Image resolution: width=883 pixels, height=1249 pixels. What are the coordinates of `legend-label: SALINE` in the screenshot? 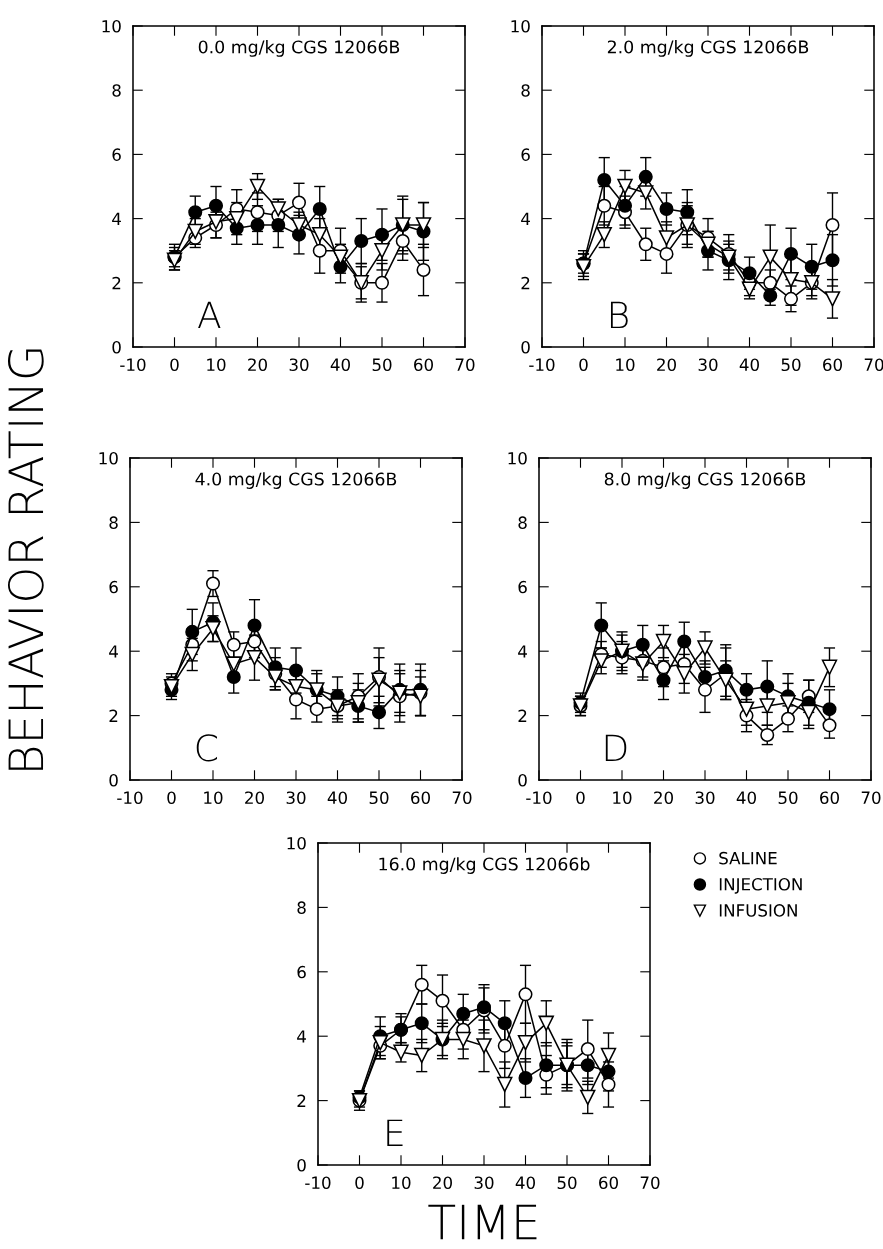 It's located at (748, 858).